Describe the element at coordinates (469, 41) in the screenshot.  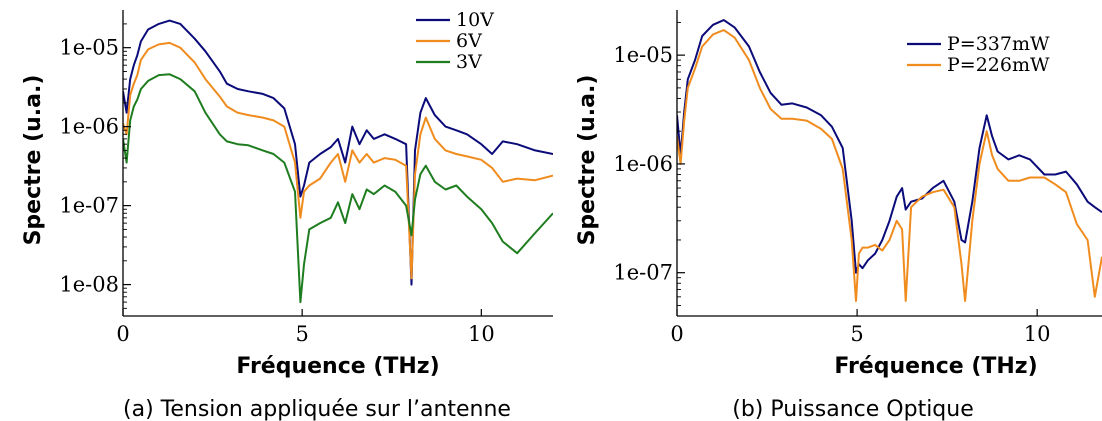
I see `legend-label: 6V` at that location.